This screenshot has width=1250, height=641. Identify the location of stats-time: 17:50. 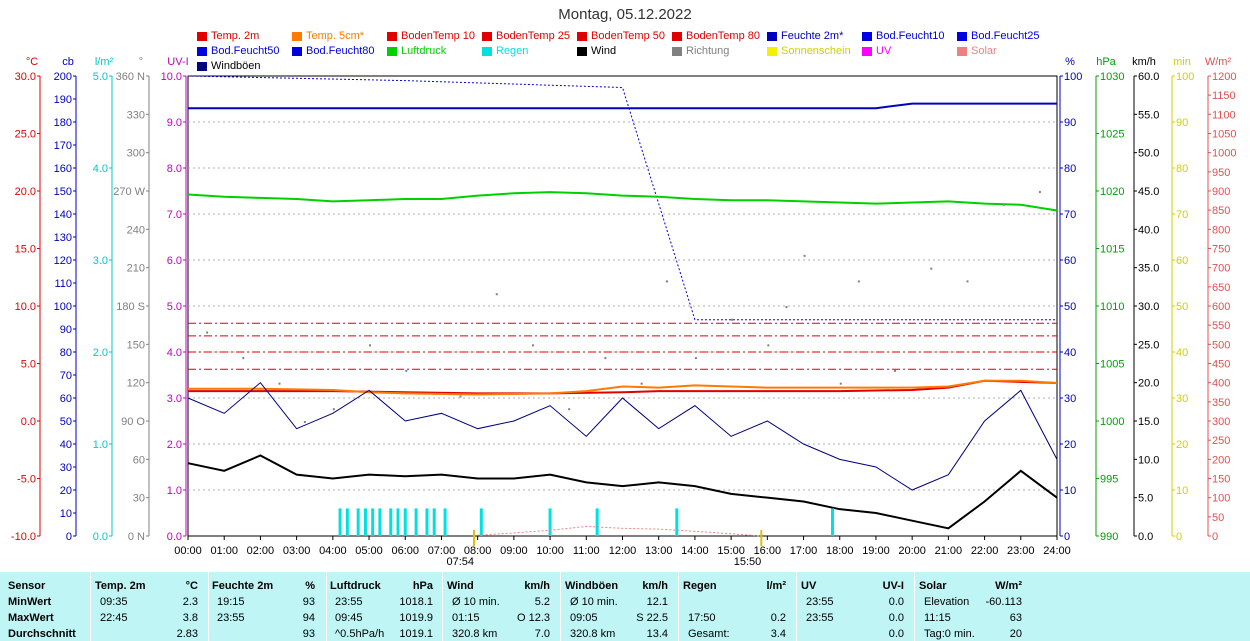
(702, 618).